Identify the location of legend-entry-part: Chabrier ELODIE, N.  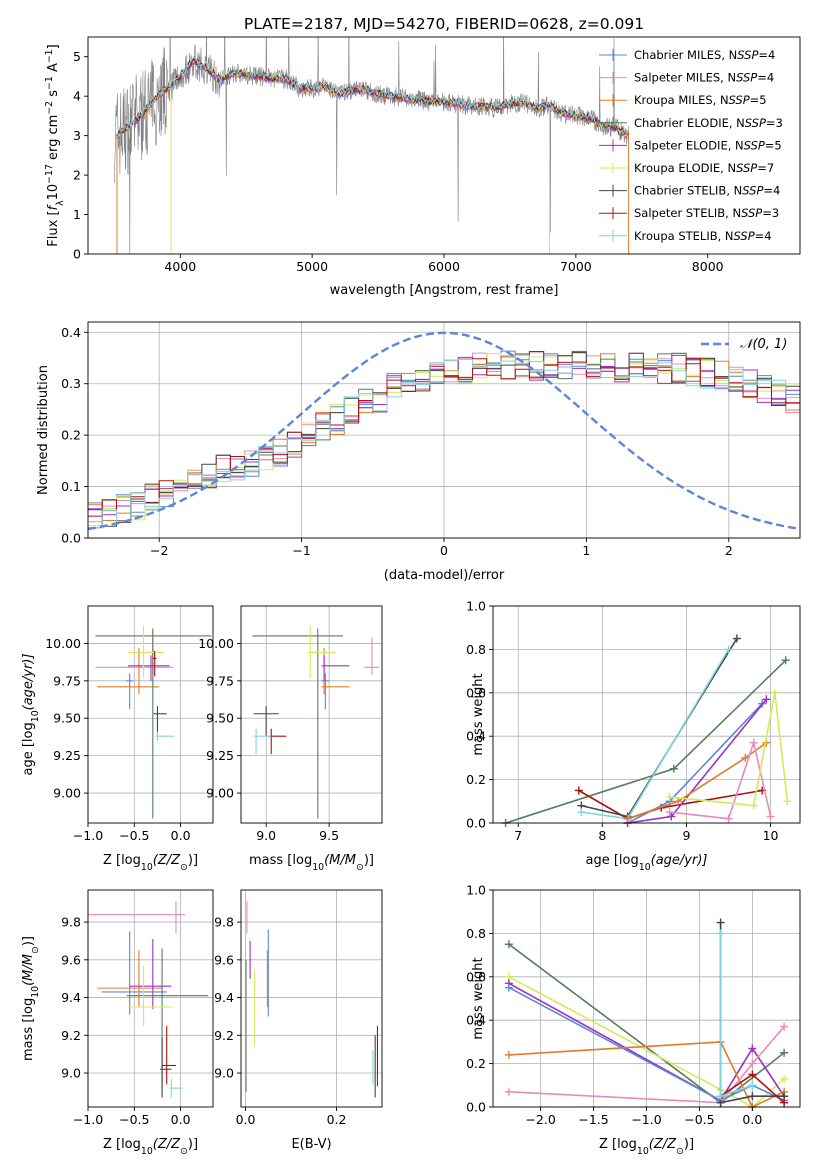
(689, 123).